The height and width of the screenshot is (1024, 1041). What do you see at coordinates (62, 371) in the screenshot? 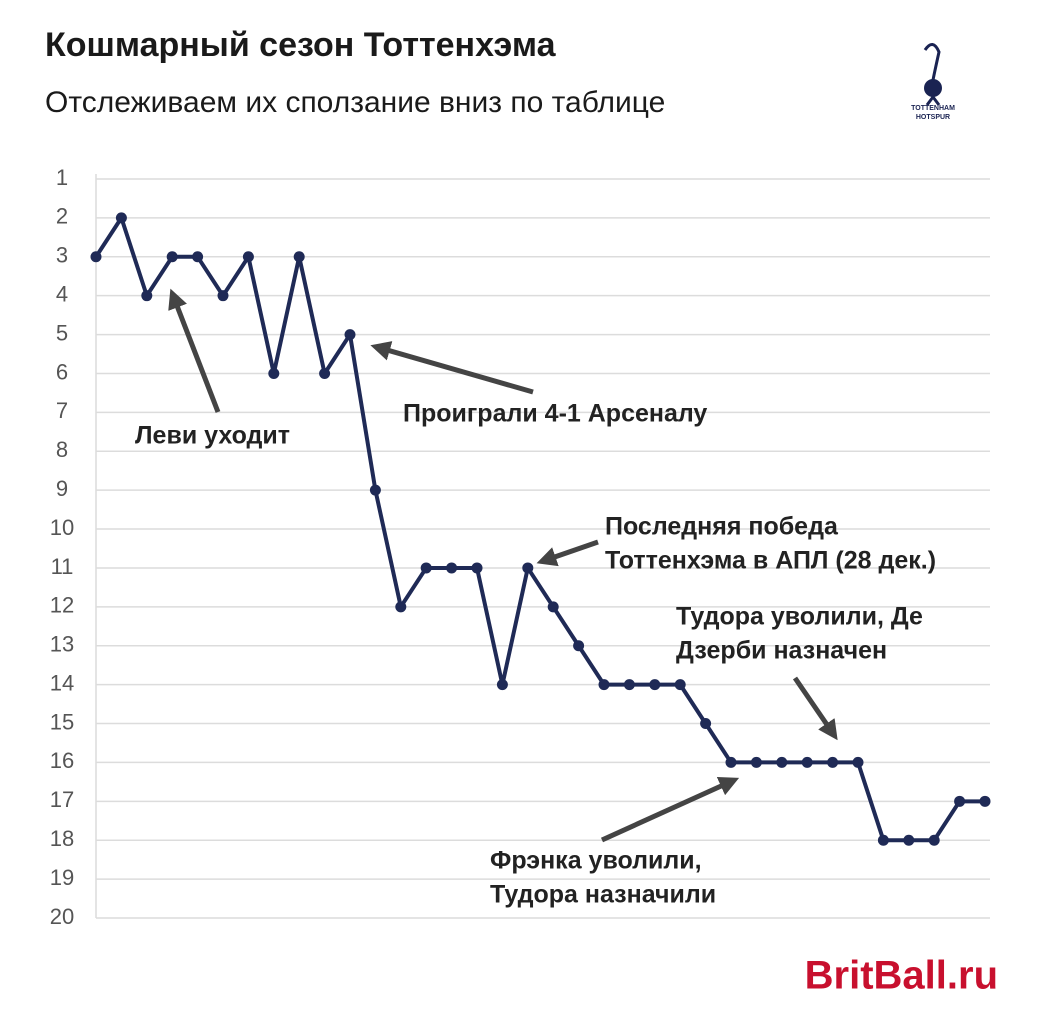
I see `y-tick-label: 6` at bounding box center [62, 371].